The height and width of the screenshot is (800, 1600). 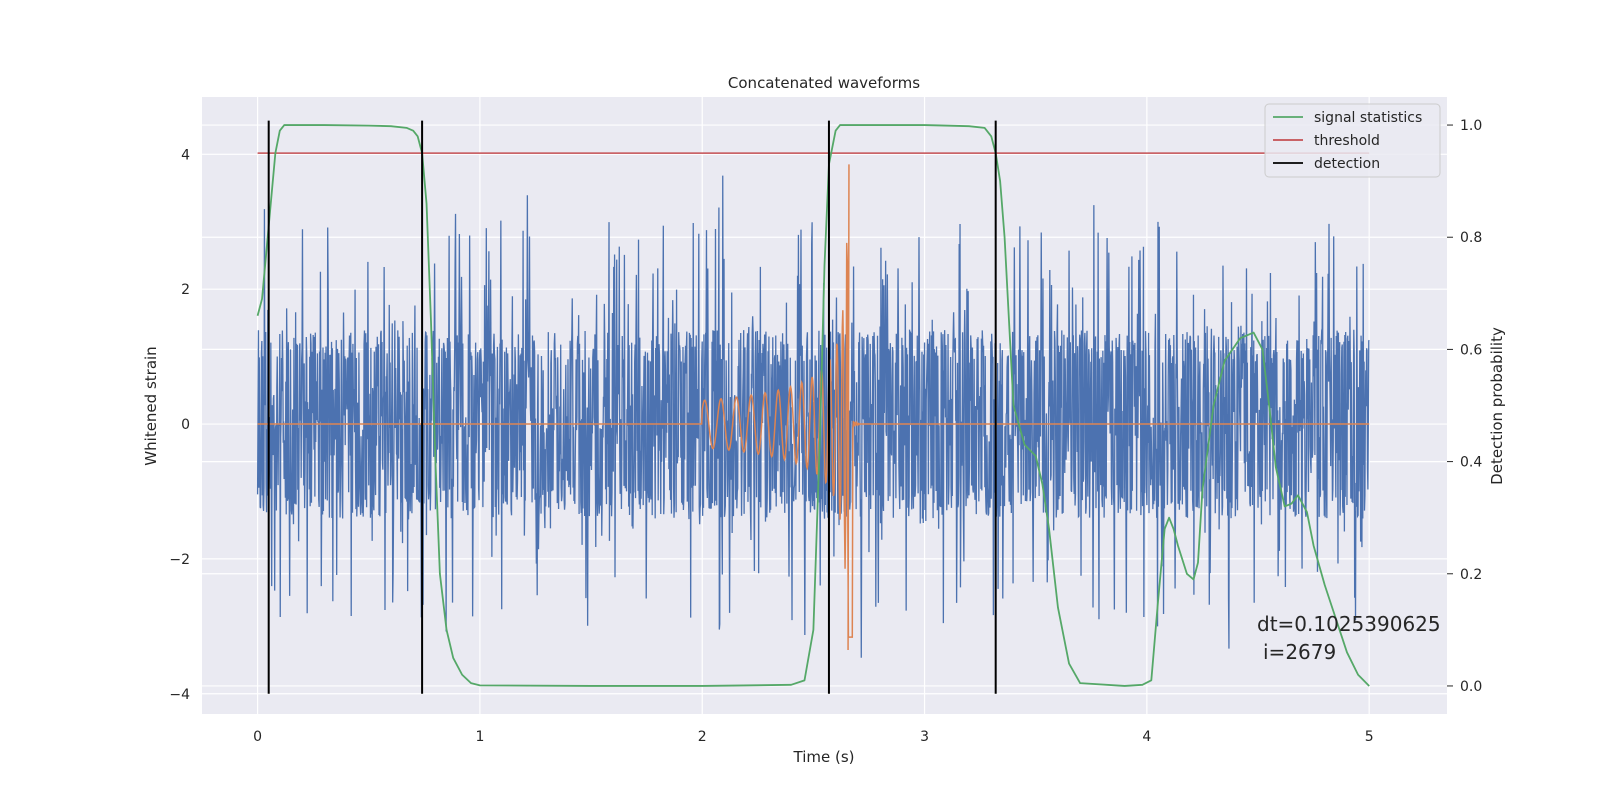 What do you see at coordinates (185, 425) in the screenshot?
I see `y-tick-label-2: 0` at bounding box center [185, 425].